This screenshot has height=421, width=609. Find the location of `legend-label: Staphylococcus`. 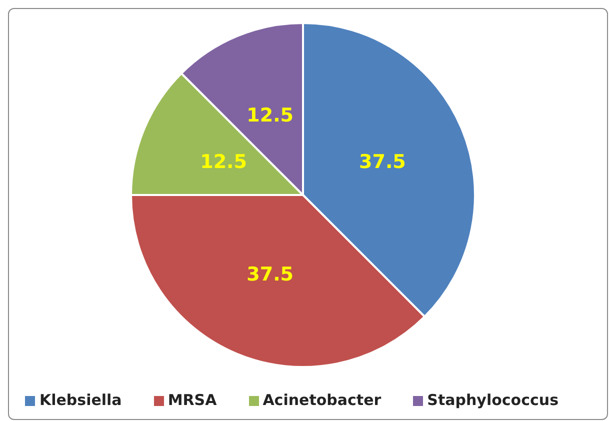

legend-label: Staphylococcus is located at coordinates (492, 400).